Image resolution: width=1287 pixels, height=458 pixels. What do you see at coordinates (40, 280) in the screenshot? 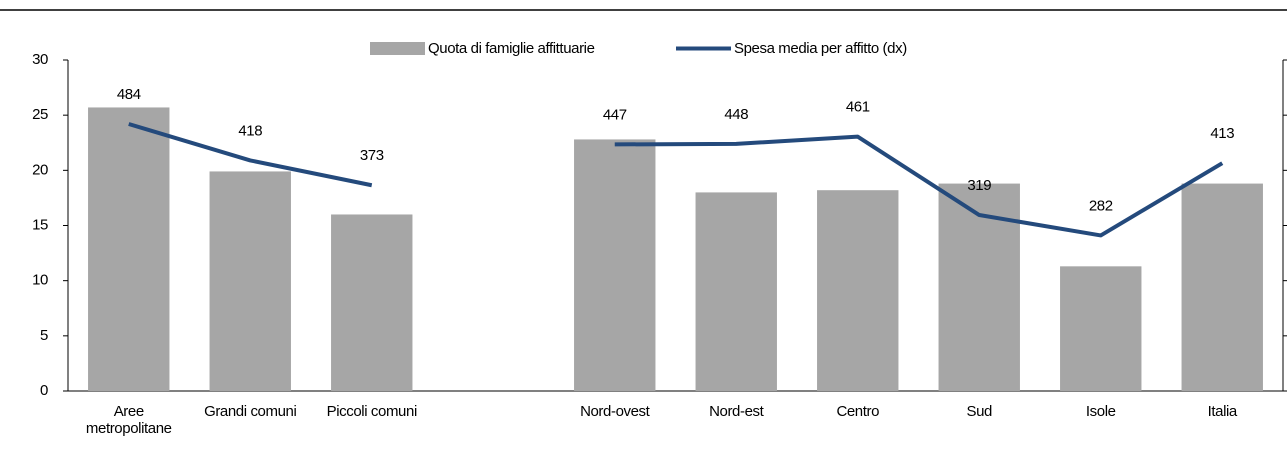
I see `y-tick-label: 10` at bounding box center [40, 280].